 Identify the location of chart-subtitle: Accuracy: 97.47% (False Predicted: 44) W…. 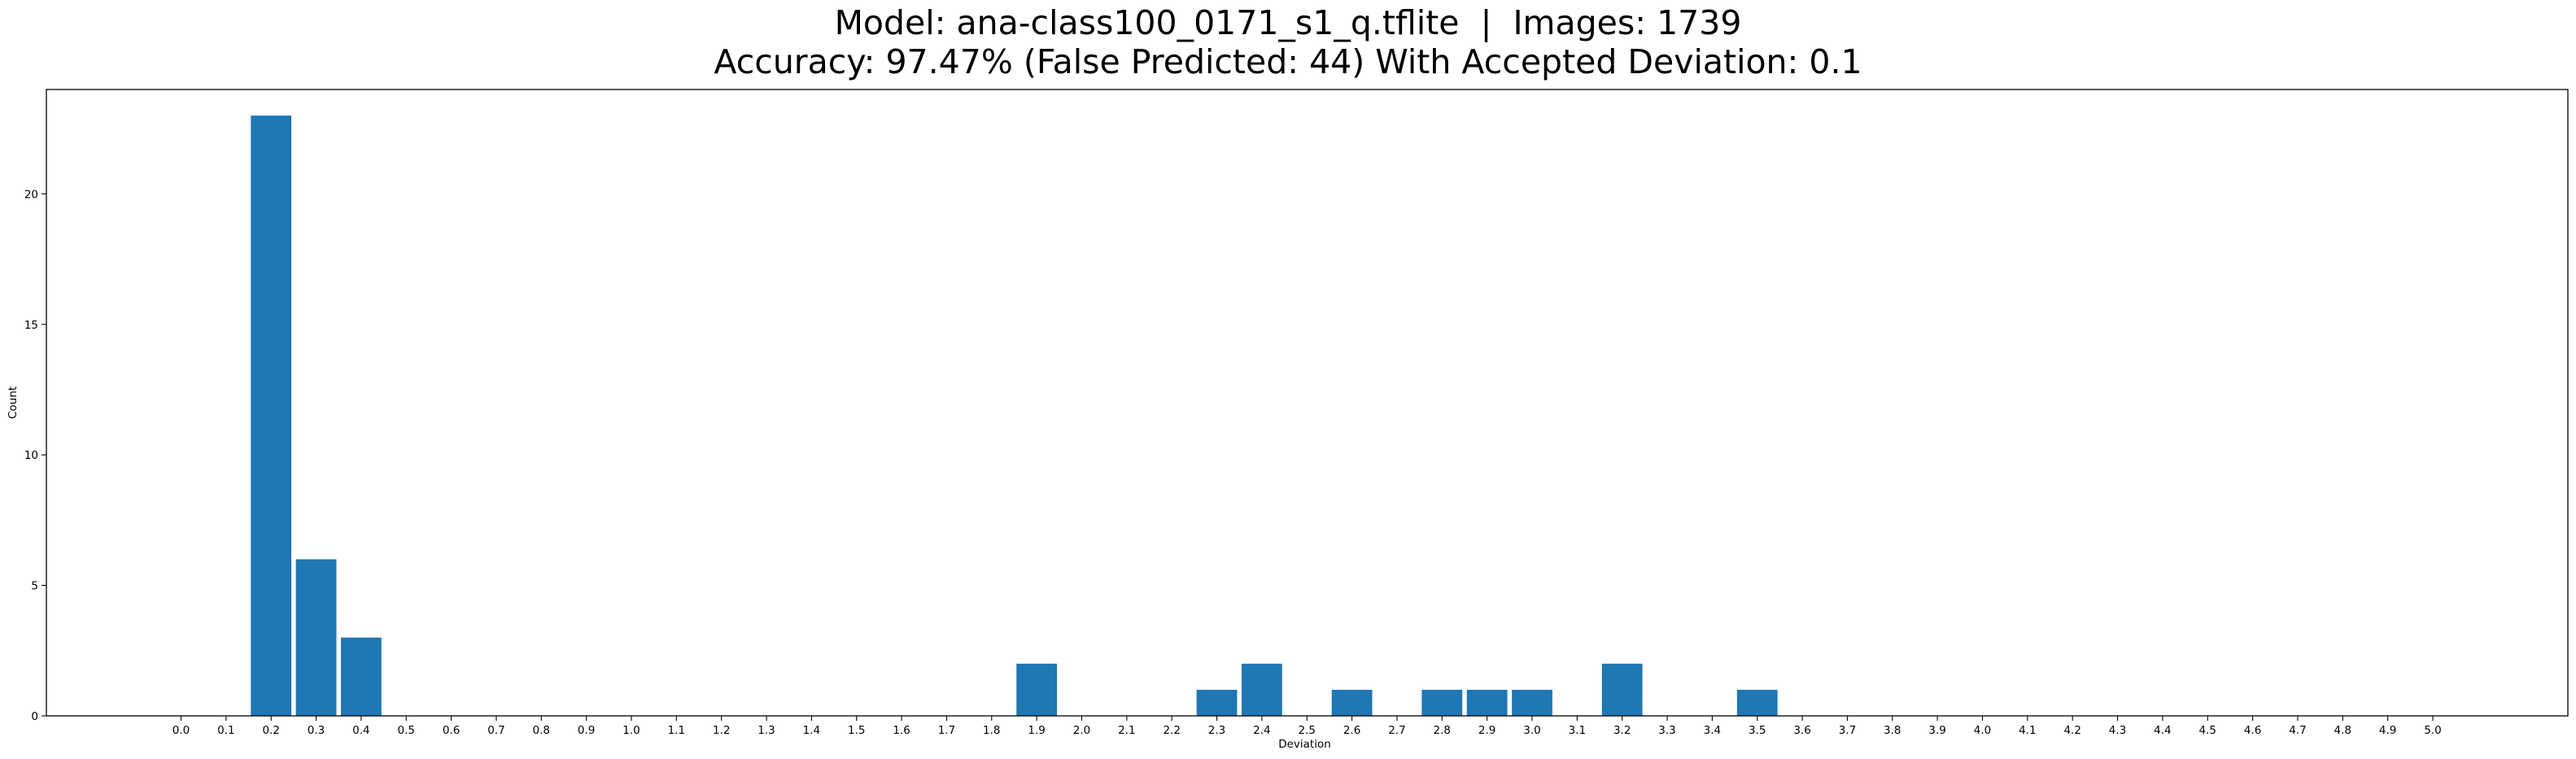
(1288, 61).